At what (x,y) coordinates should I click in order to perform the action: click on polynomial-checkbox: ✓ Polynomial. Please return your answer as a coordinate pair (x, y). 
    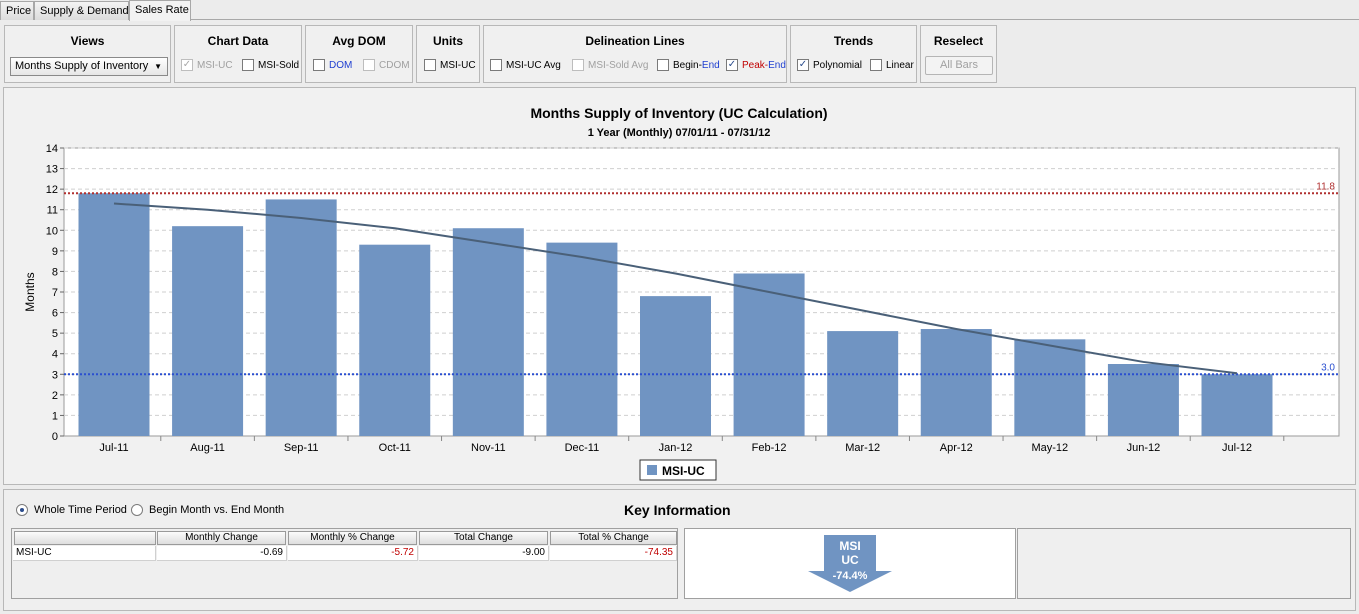
    Looking at the image, I should click on (829, 65).